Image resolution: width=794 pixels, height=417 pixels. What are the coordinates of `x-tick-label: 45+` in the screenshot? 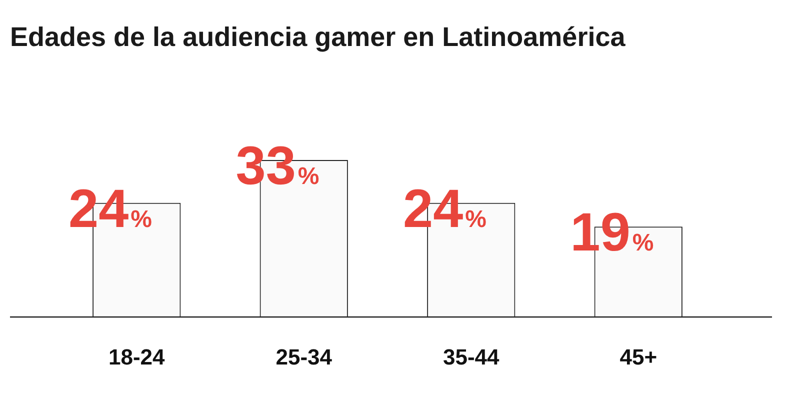 It's located at (639, 357).